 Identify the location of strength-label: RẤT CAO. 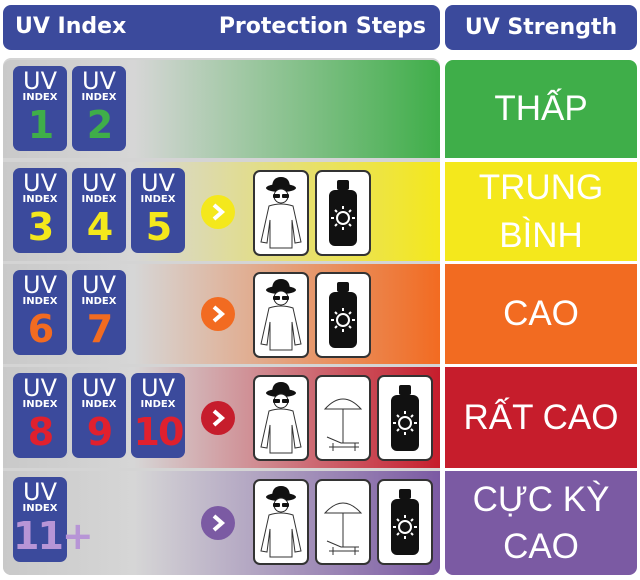
(541, 417).